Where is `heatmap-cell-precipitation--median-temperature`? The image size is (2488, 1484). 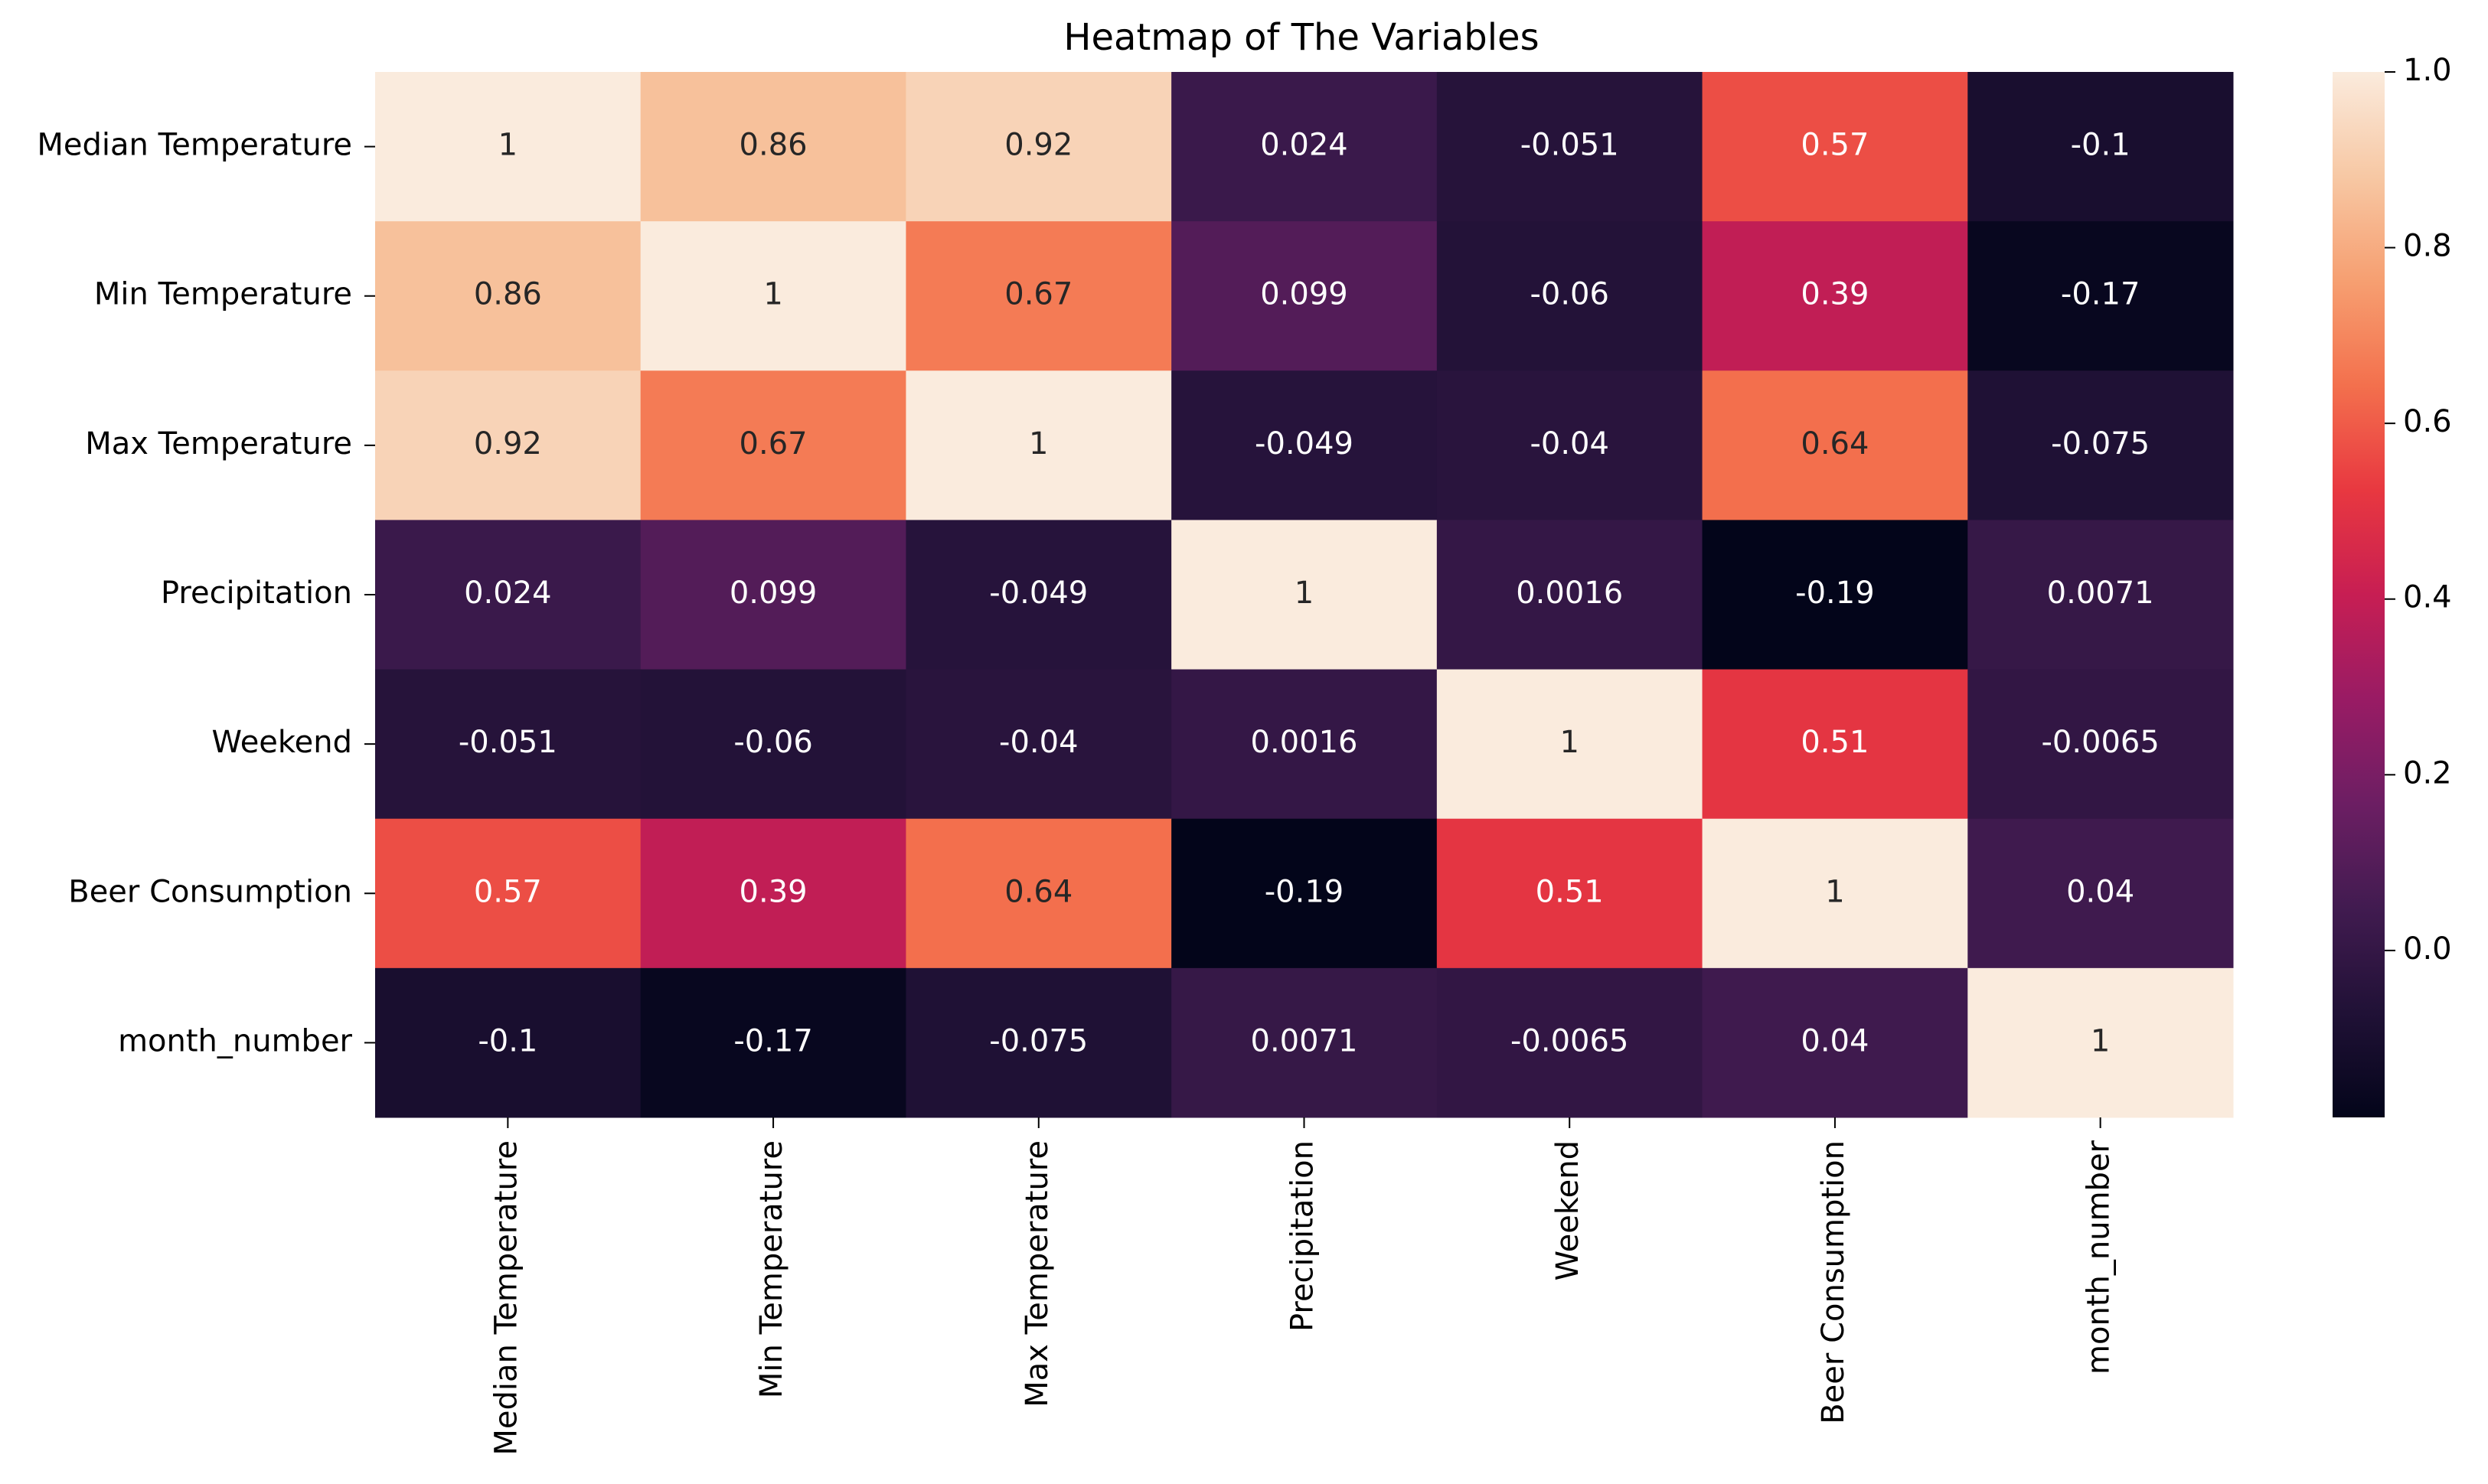
heatmap-cell-precipitation--median-temperature is located at coordinates (508, 595).